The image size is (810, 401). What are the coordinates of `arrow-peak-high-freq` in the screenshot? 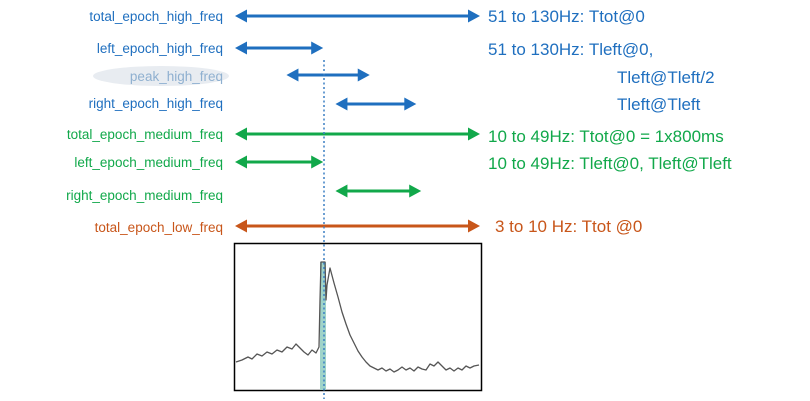 It's located at (328, 75).